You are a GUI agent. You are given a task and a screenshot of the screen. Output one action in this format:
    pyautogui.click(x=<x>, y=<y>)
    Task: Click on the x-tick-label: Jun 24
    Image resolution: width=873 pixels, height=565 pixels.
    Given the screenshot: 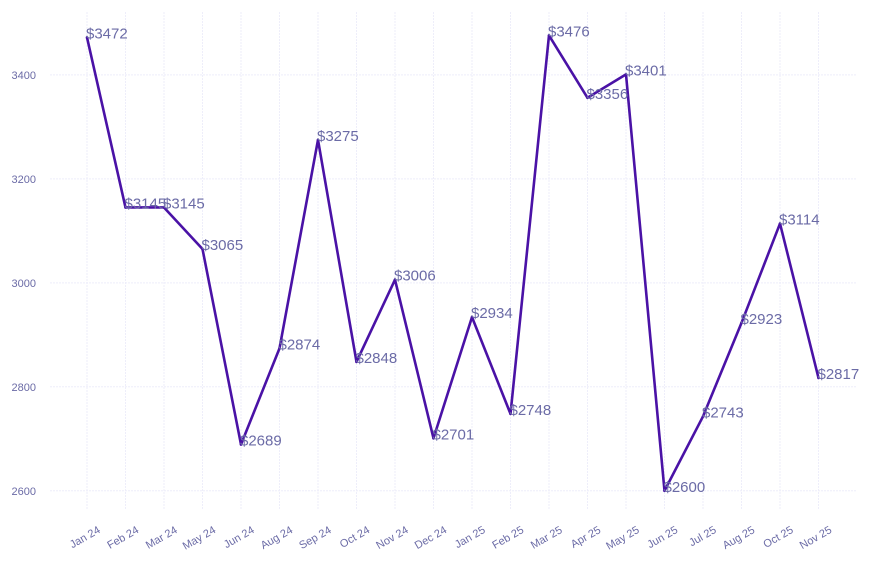 What is the action you would take?
    pyautogui.click(x=239, y=537)
    